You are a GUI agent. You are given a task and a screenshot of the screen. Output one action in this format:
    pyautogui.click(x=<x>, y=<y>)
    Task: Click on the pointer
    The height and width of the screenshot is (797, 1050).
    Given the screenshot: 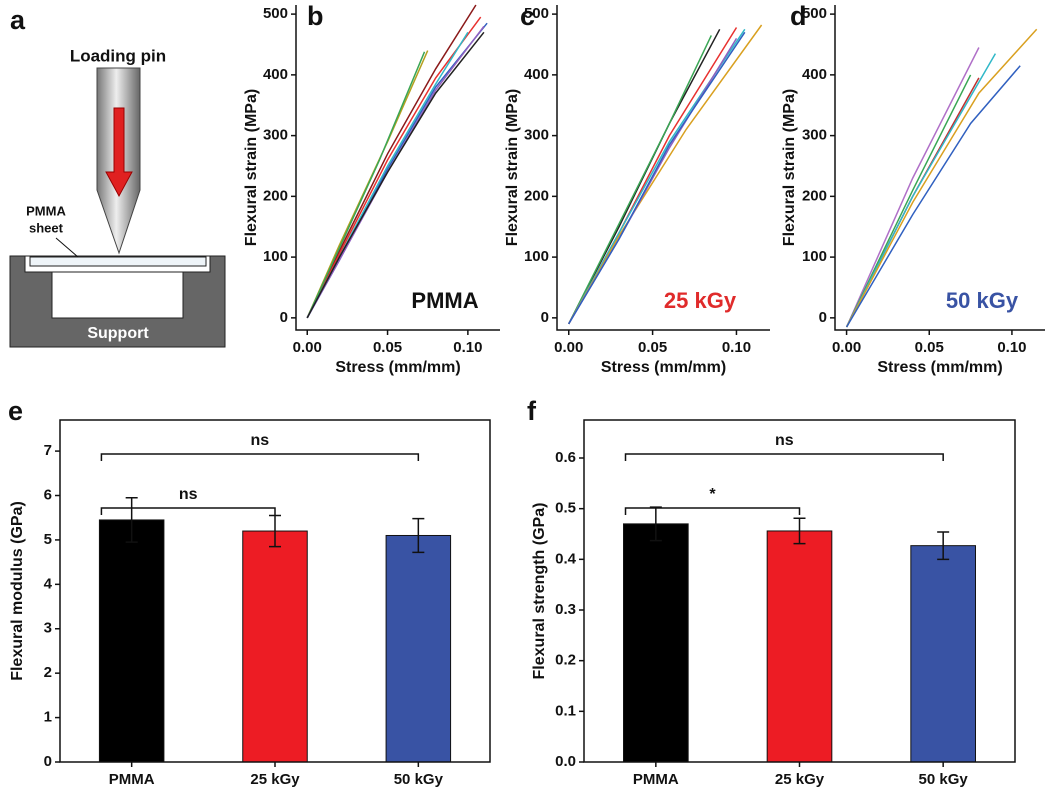 What is the action you would take?
    pyautogui.click(x=67, y=247)
    